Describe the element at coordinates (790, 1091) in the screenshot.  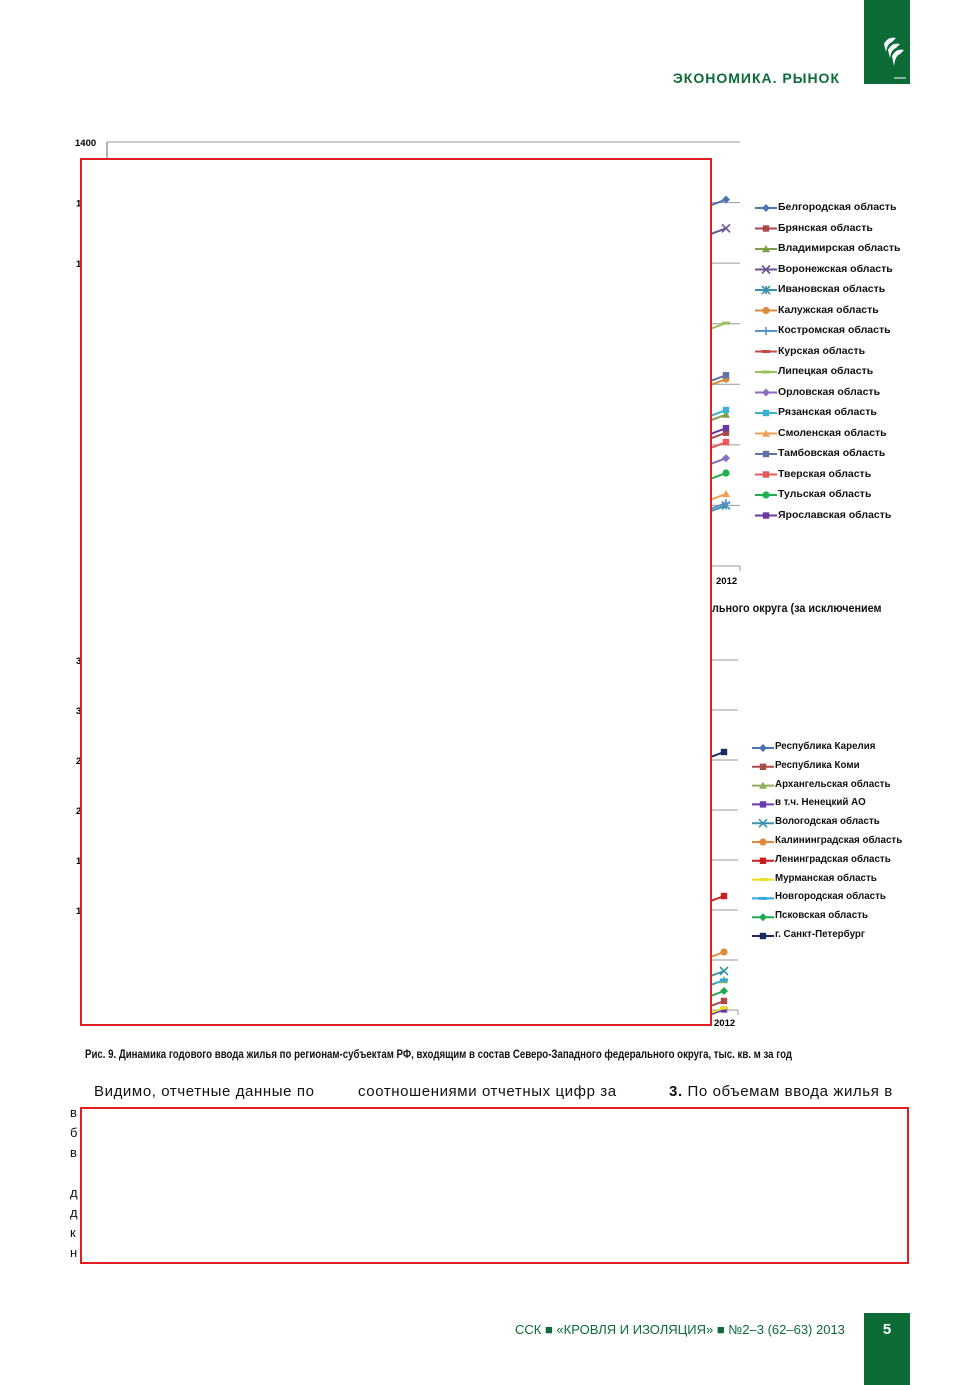
I see `column3-line: По объемам ввода жилья в` at that location.